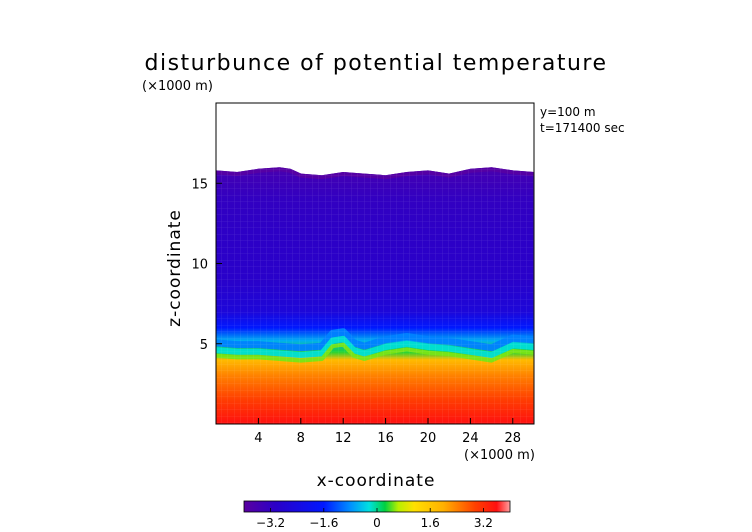 This screenshot has height=532, width=752. Describe the element at coordinates (483, 523) in the screenshot. I see `colorbar-tick-label: 3.2` at that location.